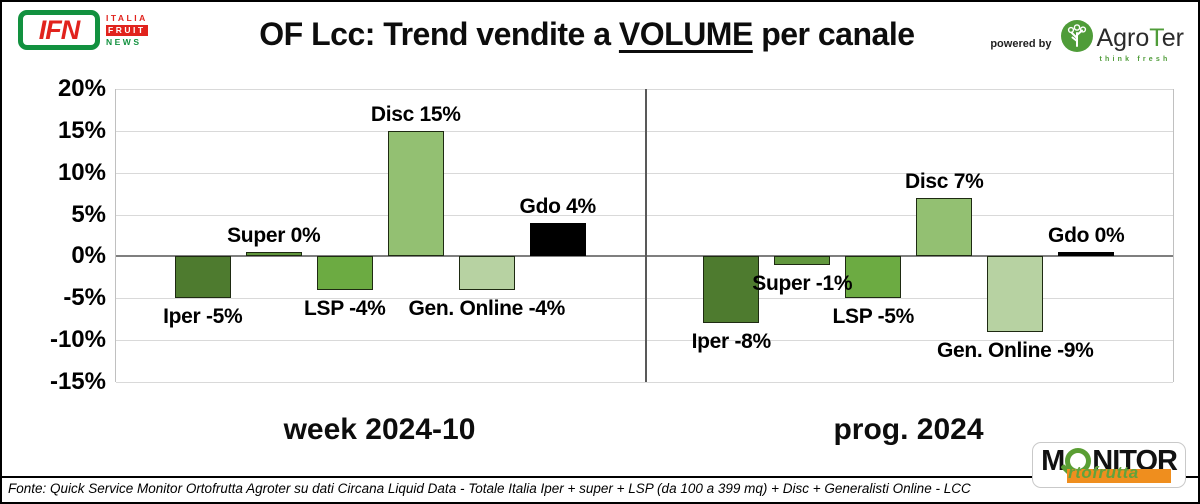 This screenshot has width=1200, height=504. Describe the element at coordinates (1135, 59) in the screenshot. I see `agroter-tagline: think fresh` at that location.